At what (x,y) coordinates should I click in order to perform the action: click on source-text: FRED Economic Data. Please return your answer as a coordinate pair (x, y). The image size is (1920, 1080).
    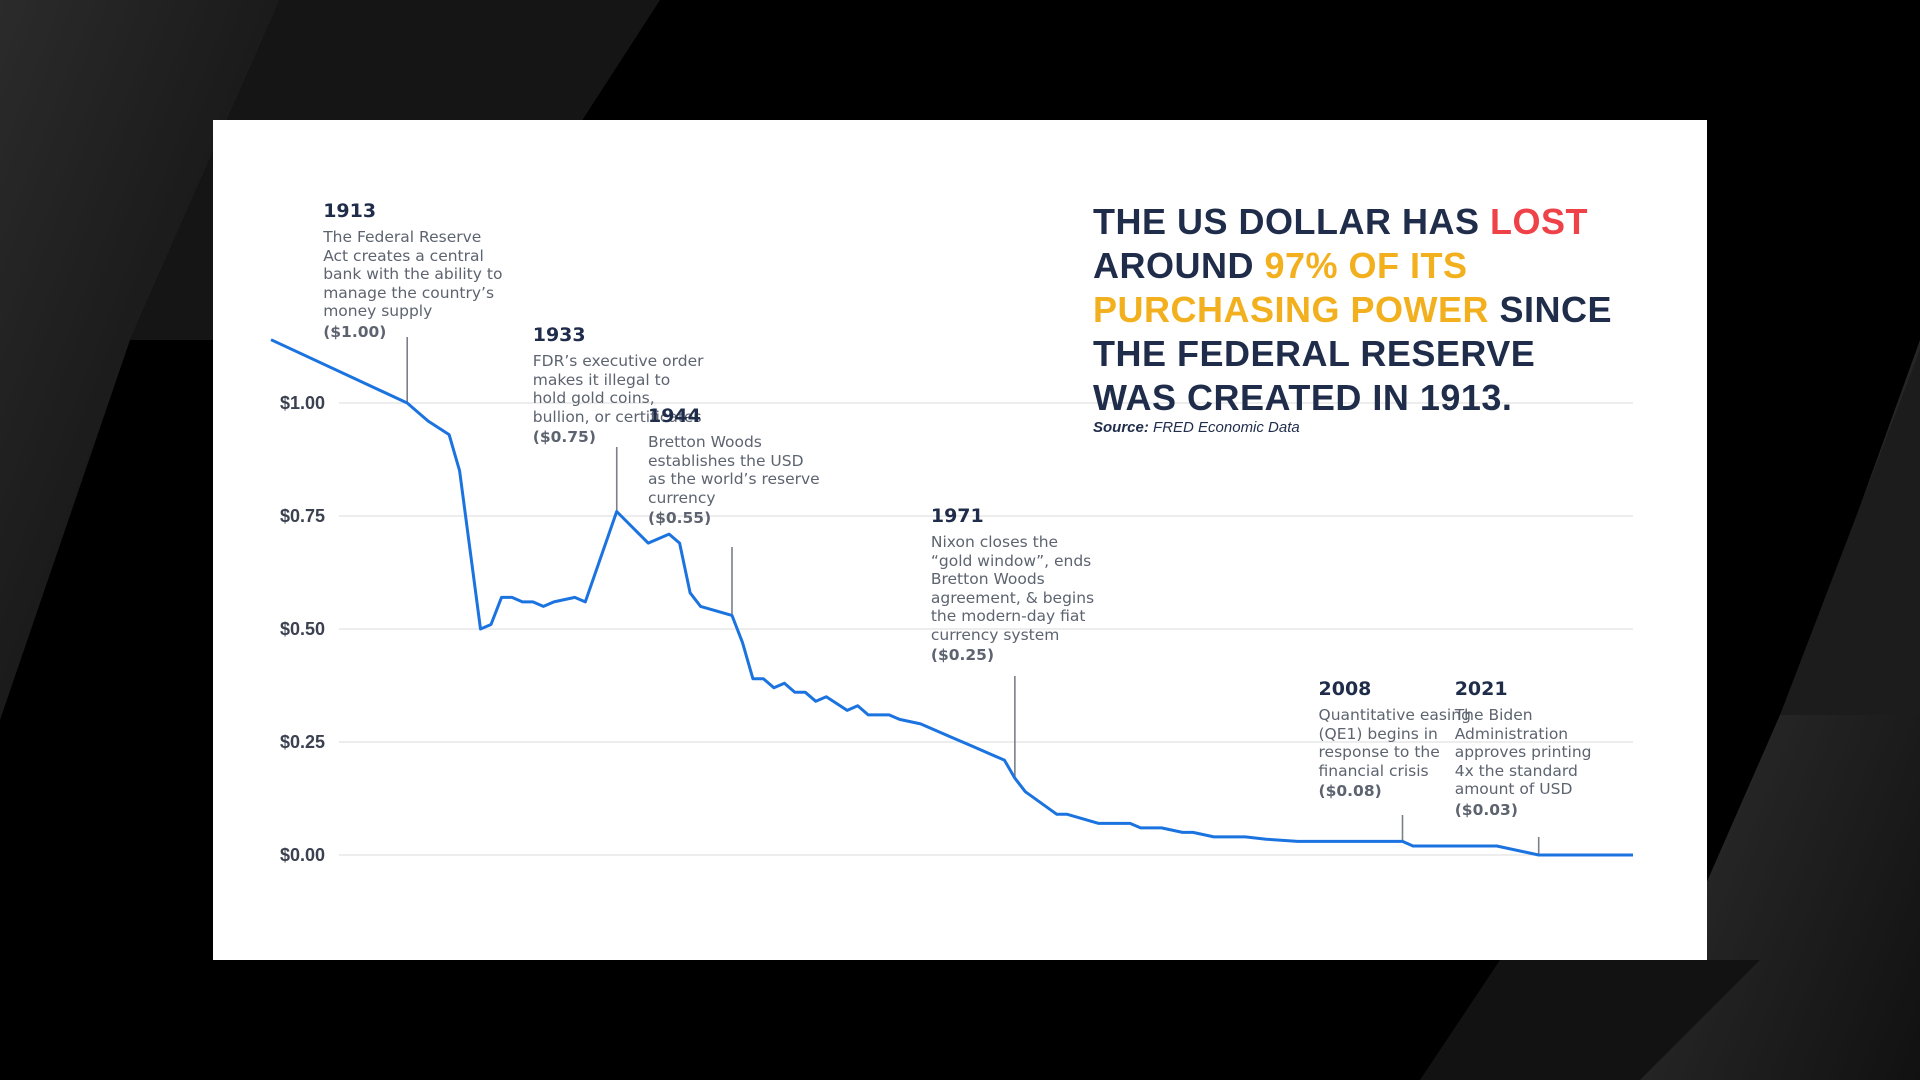
    Looking at the image, I should click on (1226, 427).